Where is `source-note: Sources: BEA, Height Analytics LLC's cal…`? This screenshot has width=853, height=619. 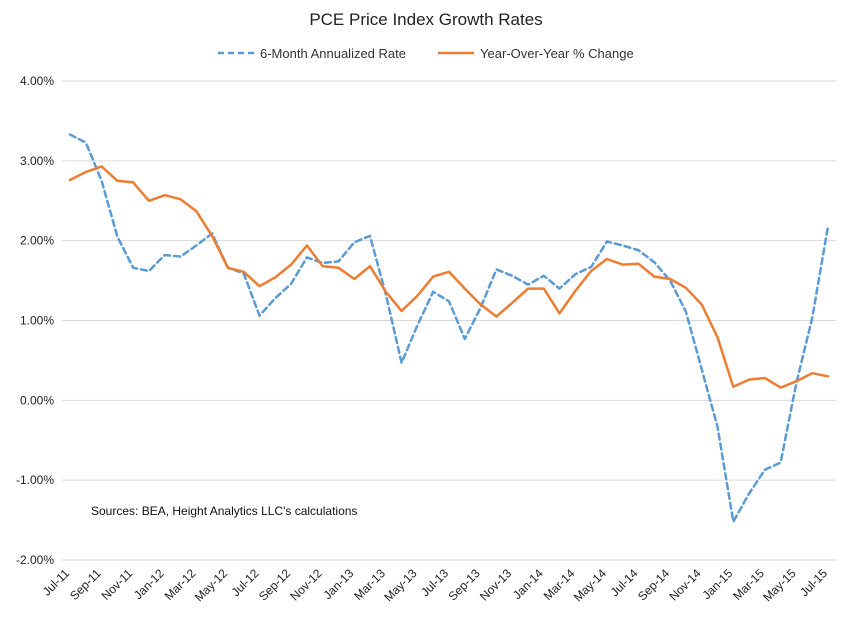
source-note: Sources: BEA, Height Analytics LLC's cal… is located at coordinates (224, 511).